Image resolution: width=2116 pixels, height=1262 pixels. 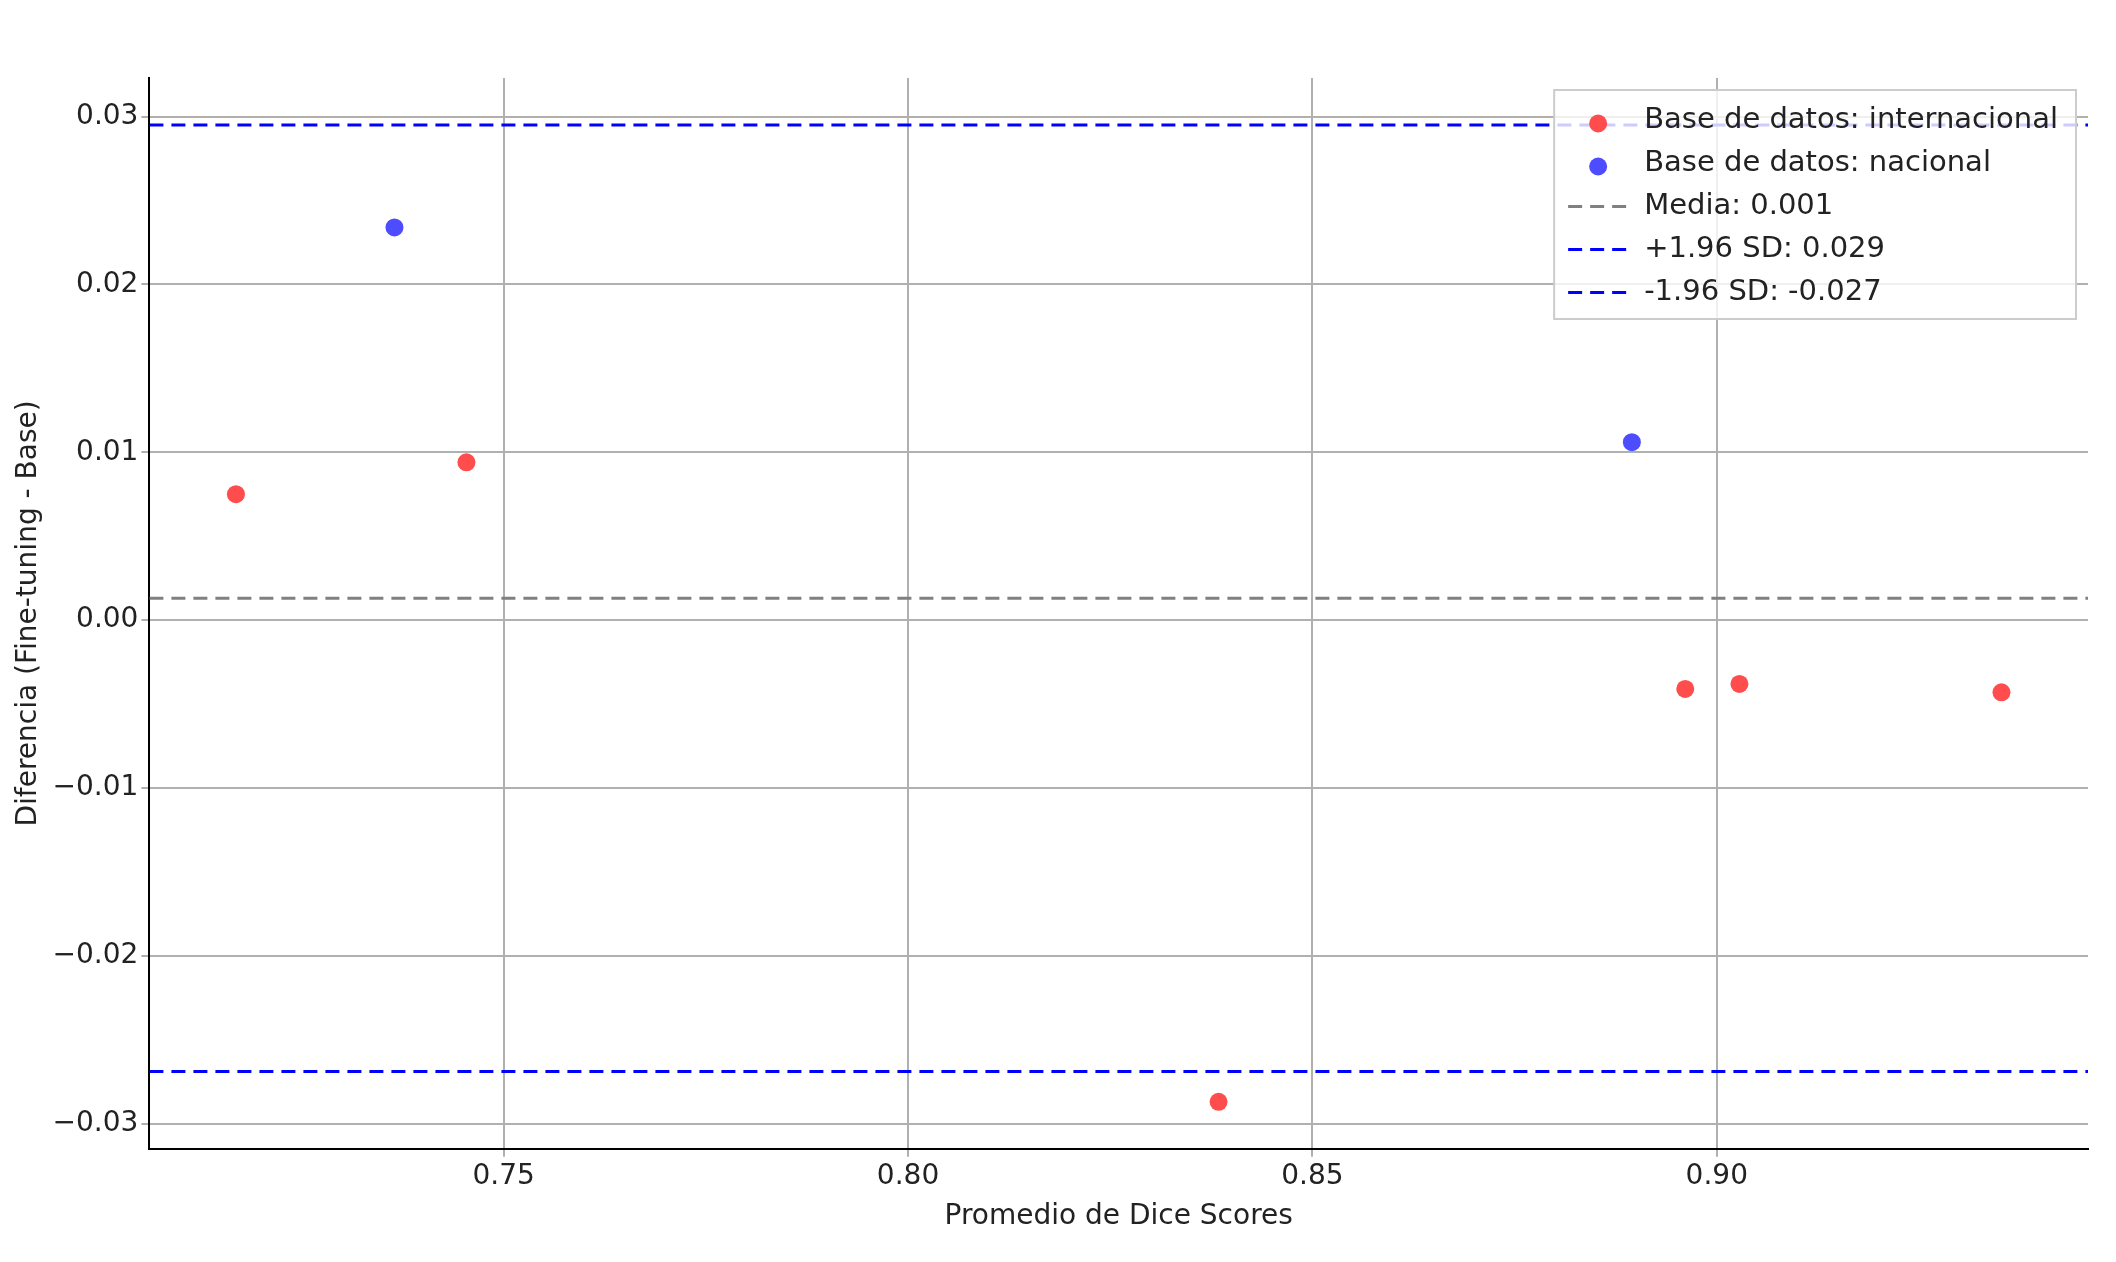 I want to click on y-tick-label: 0.03, so click(x=107, y=114).